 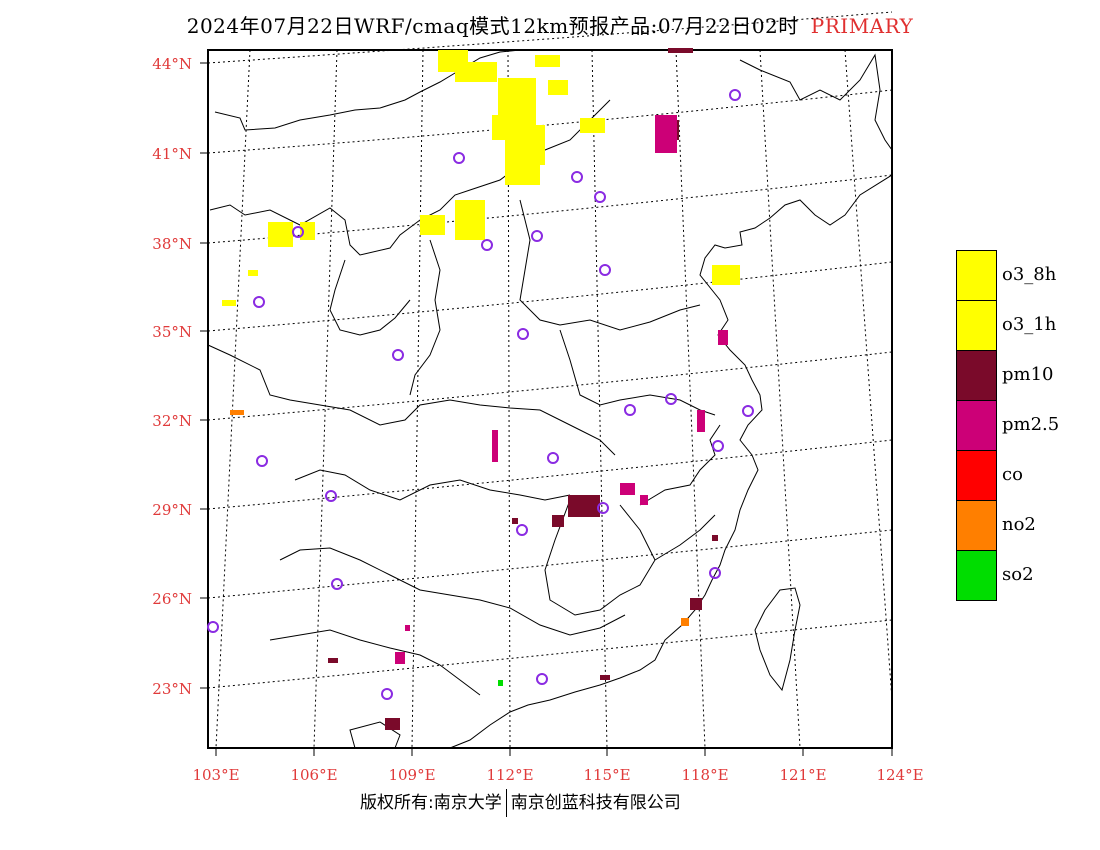 I want to click on copyright-separator, so click(x=506, y=803).